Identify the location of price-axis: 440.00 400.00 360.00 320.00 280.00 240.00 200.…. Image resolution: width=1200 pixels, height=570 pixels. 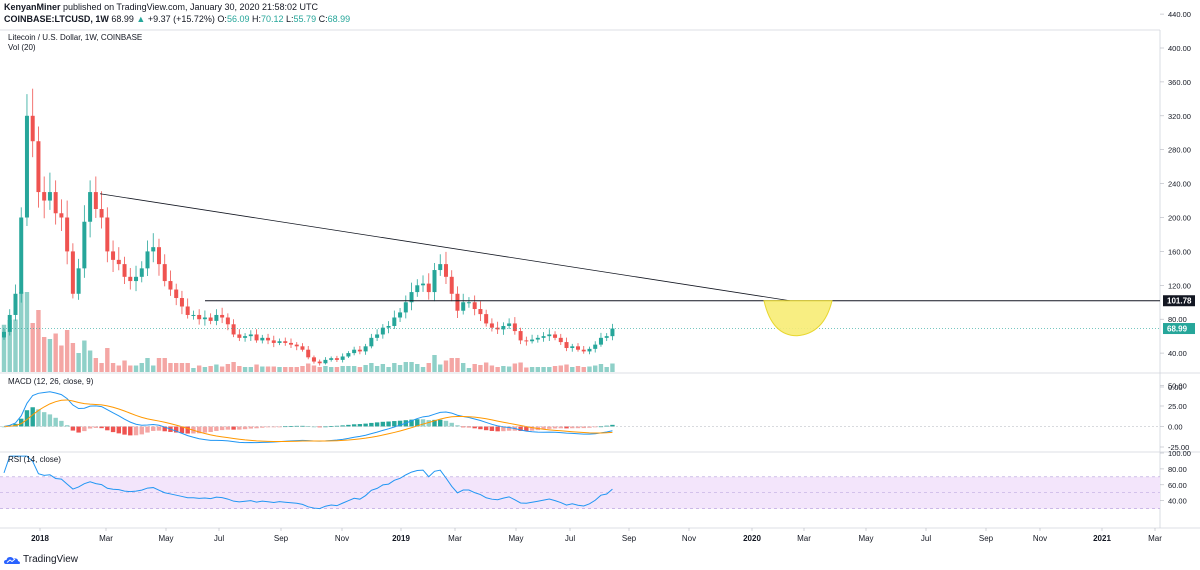
(1175, 201).